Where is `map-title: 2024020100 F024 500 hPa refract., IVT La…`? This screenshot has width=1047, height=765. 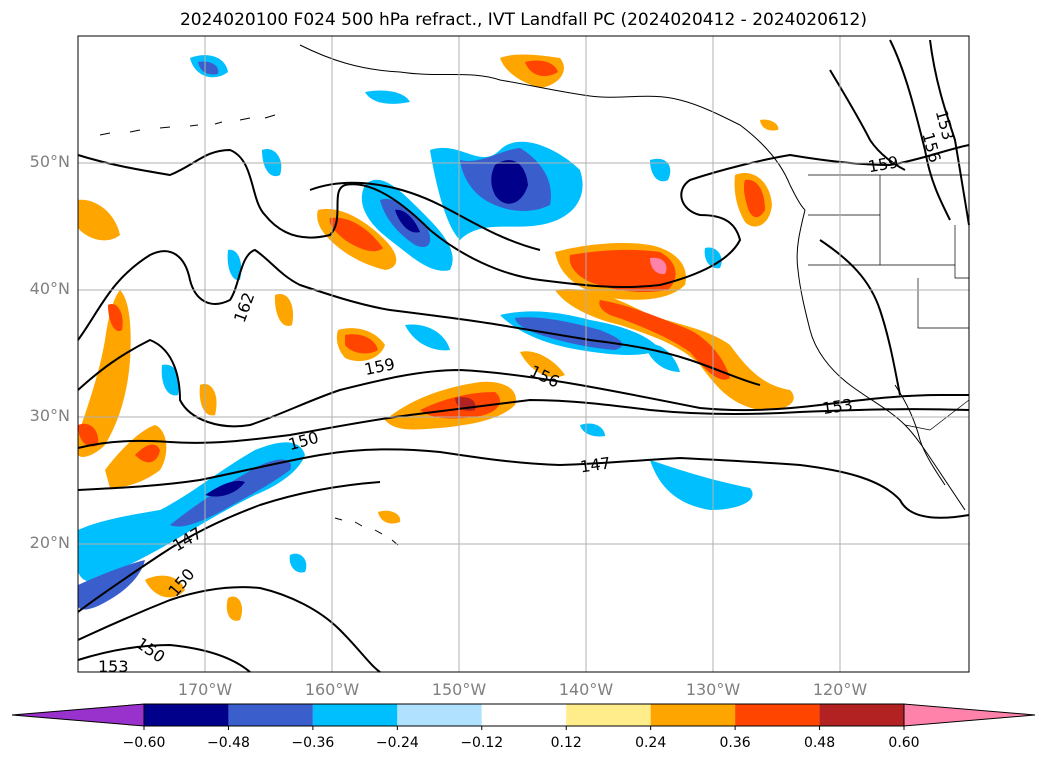
map-title: 2024020100 F024 500 hPa refract., IVT La… is located at coordinates (523, 20).